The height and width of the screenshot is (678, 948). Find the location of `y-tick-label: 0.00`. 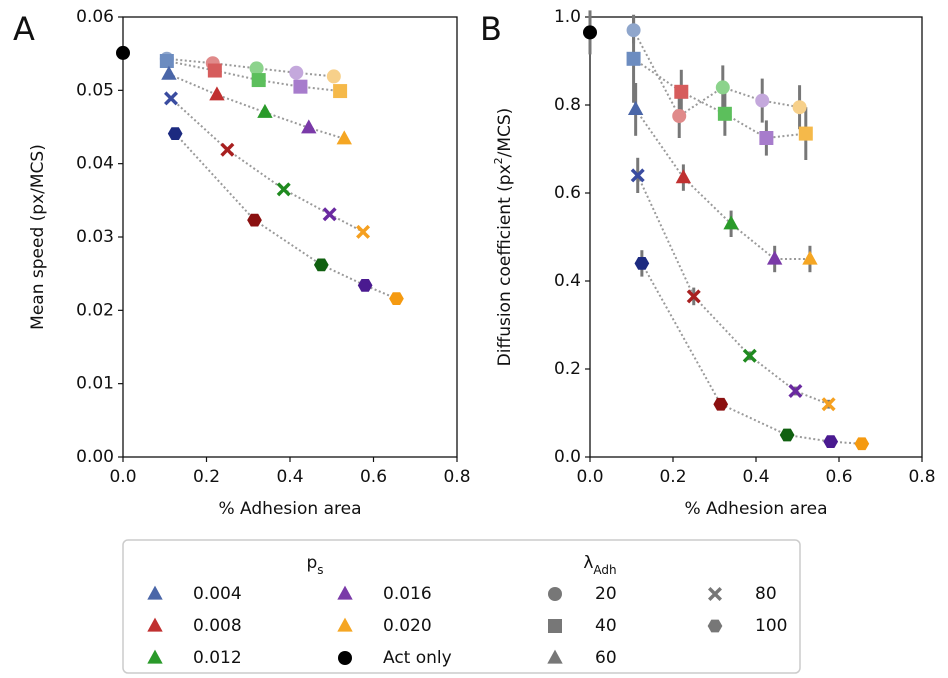

y-tick-label: 0.00 is located at coordinates (95, 457).